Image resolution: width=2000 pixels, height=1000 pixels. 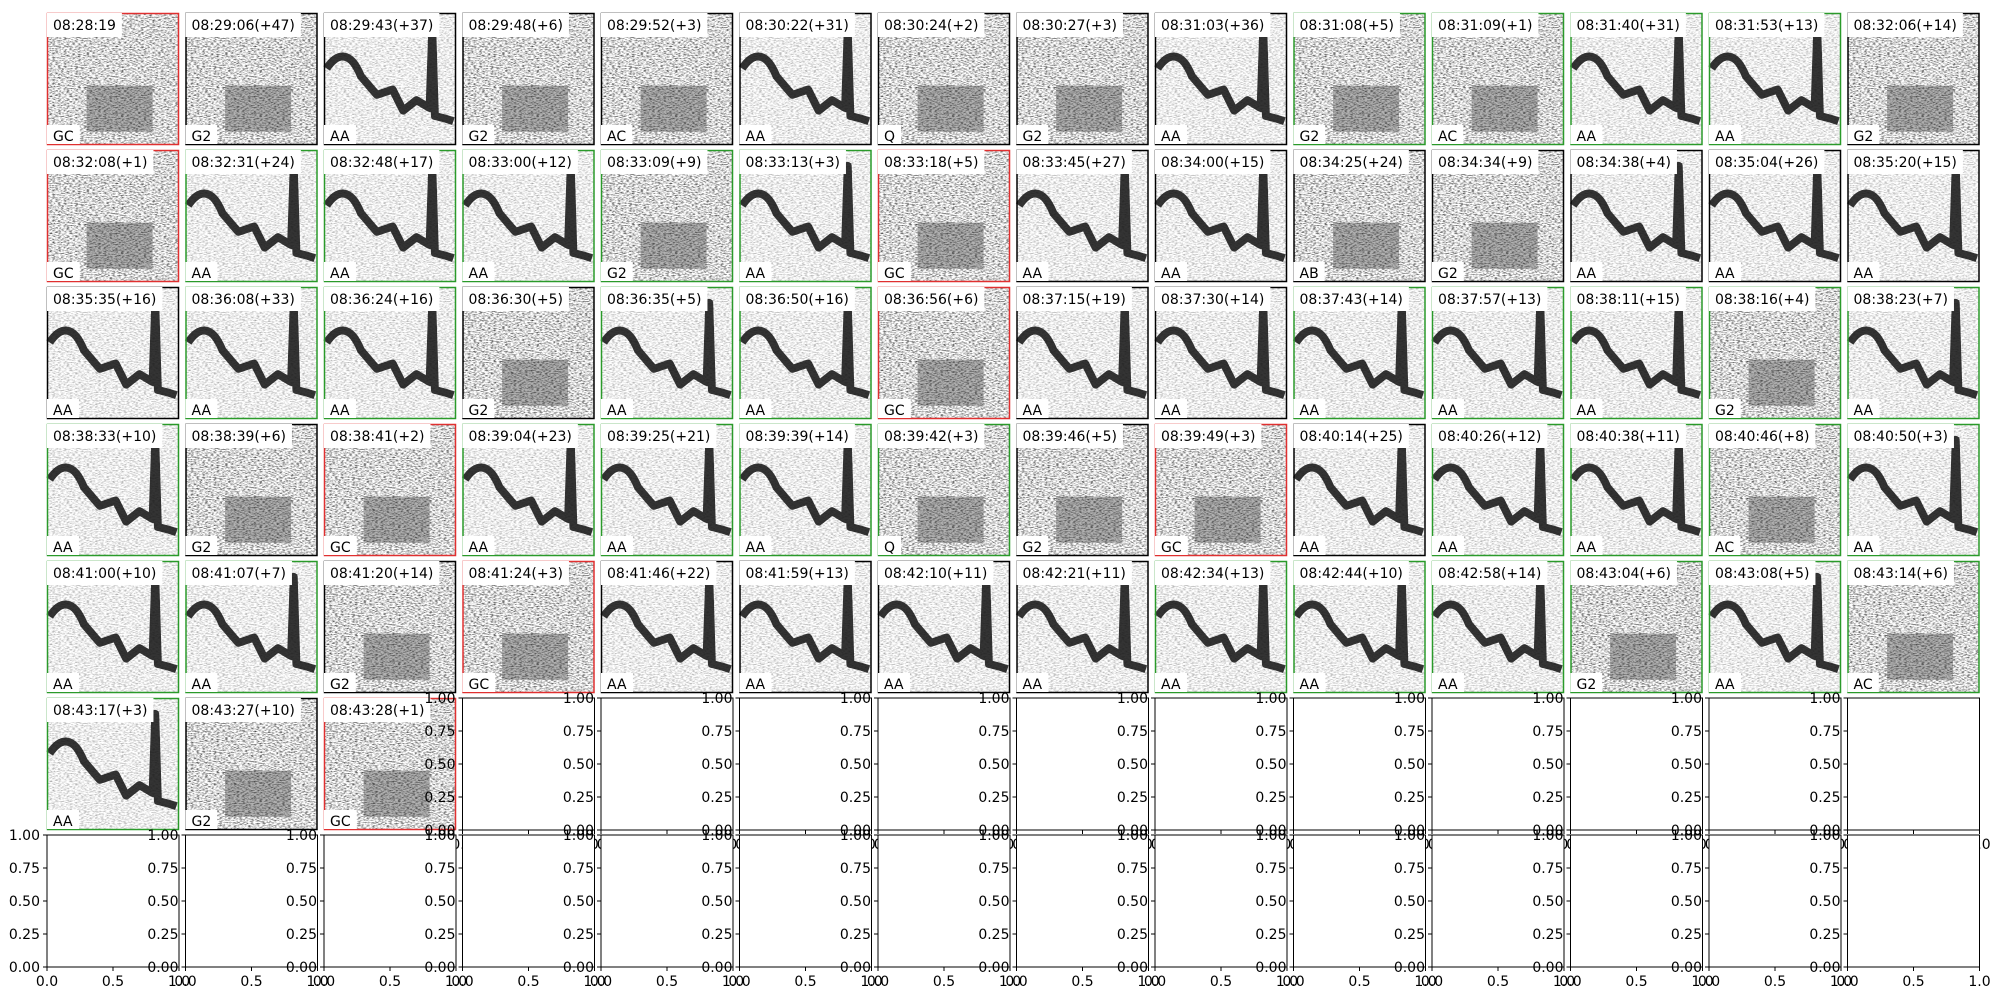 What do you see at coordinates (381, 574) in the screenshot?
I see `panel-time: 08:41:20(+14)` at bounding box center [381, 574].